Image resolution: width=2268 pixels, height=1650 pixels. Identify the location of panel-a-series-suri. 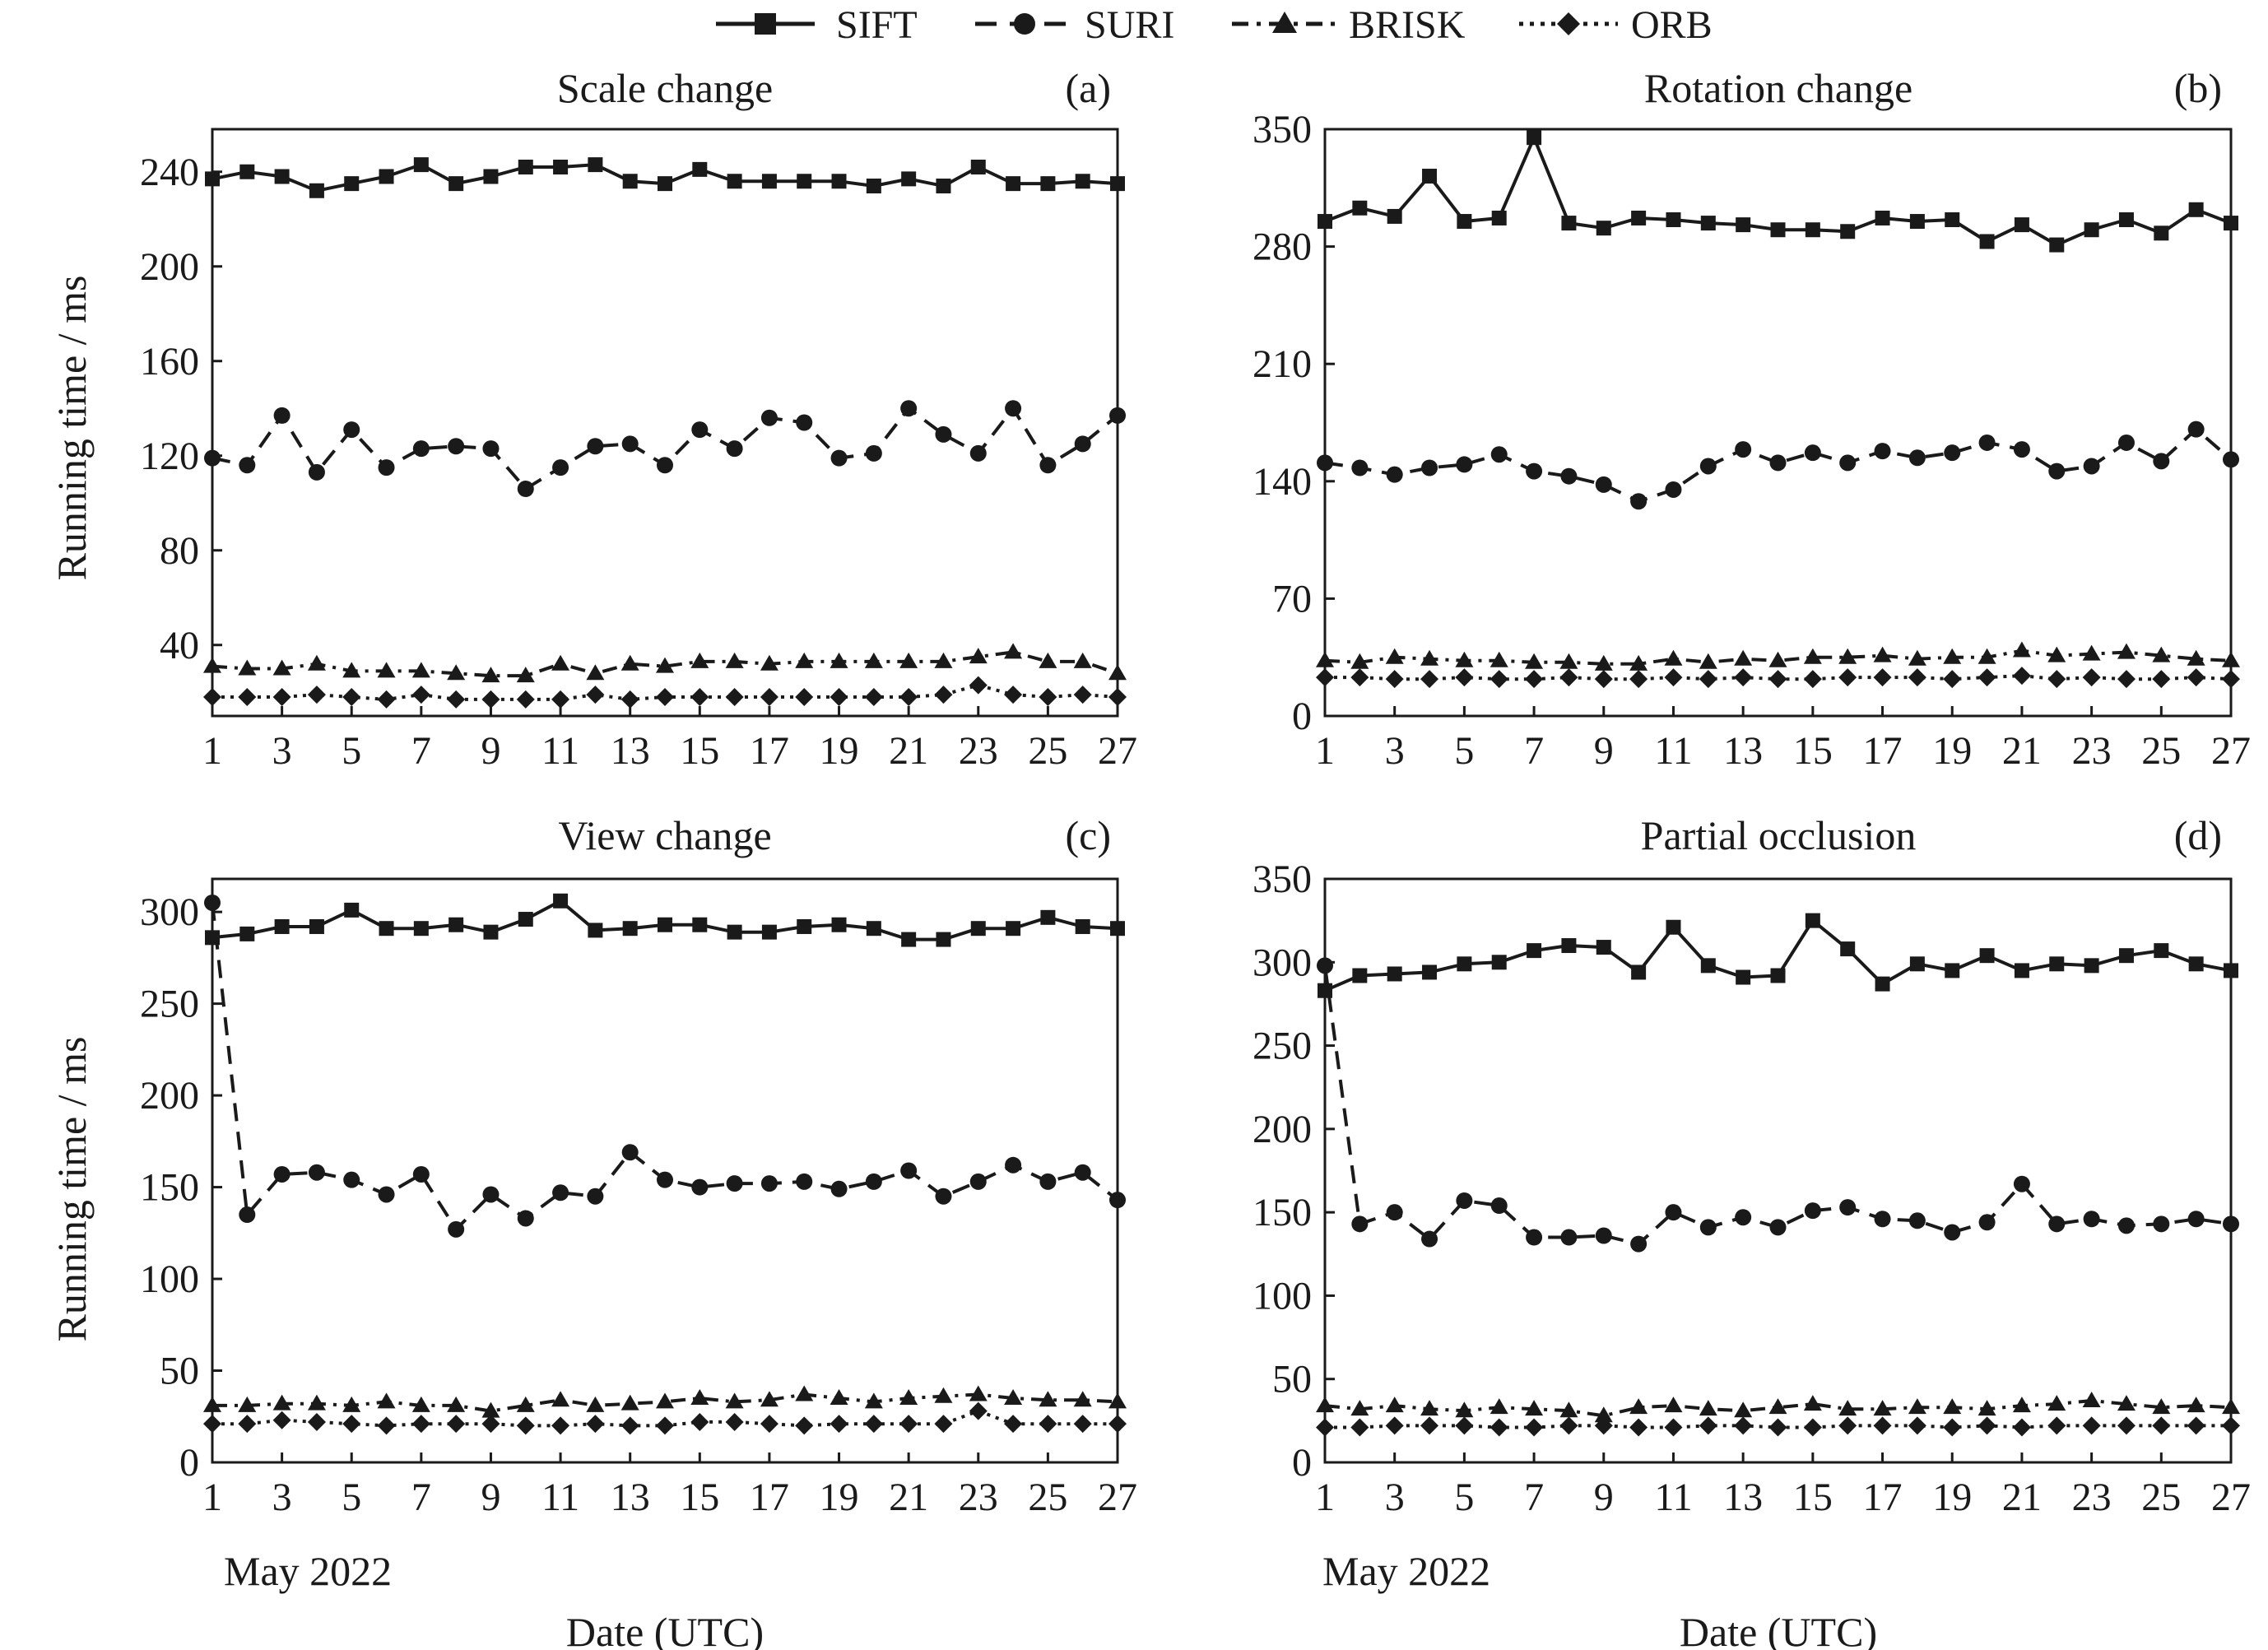
(665, 448).